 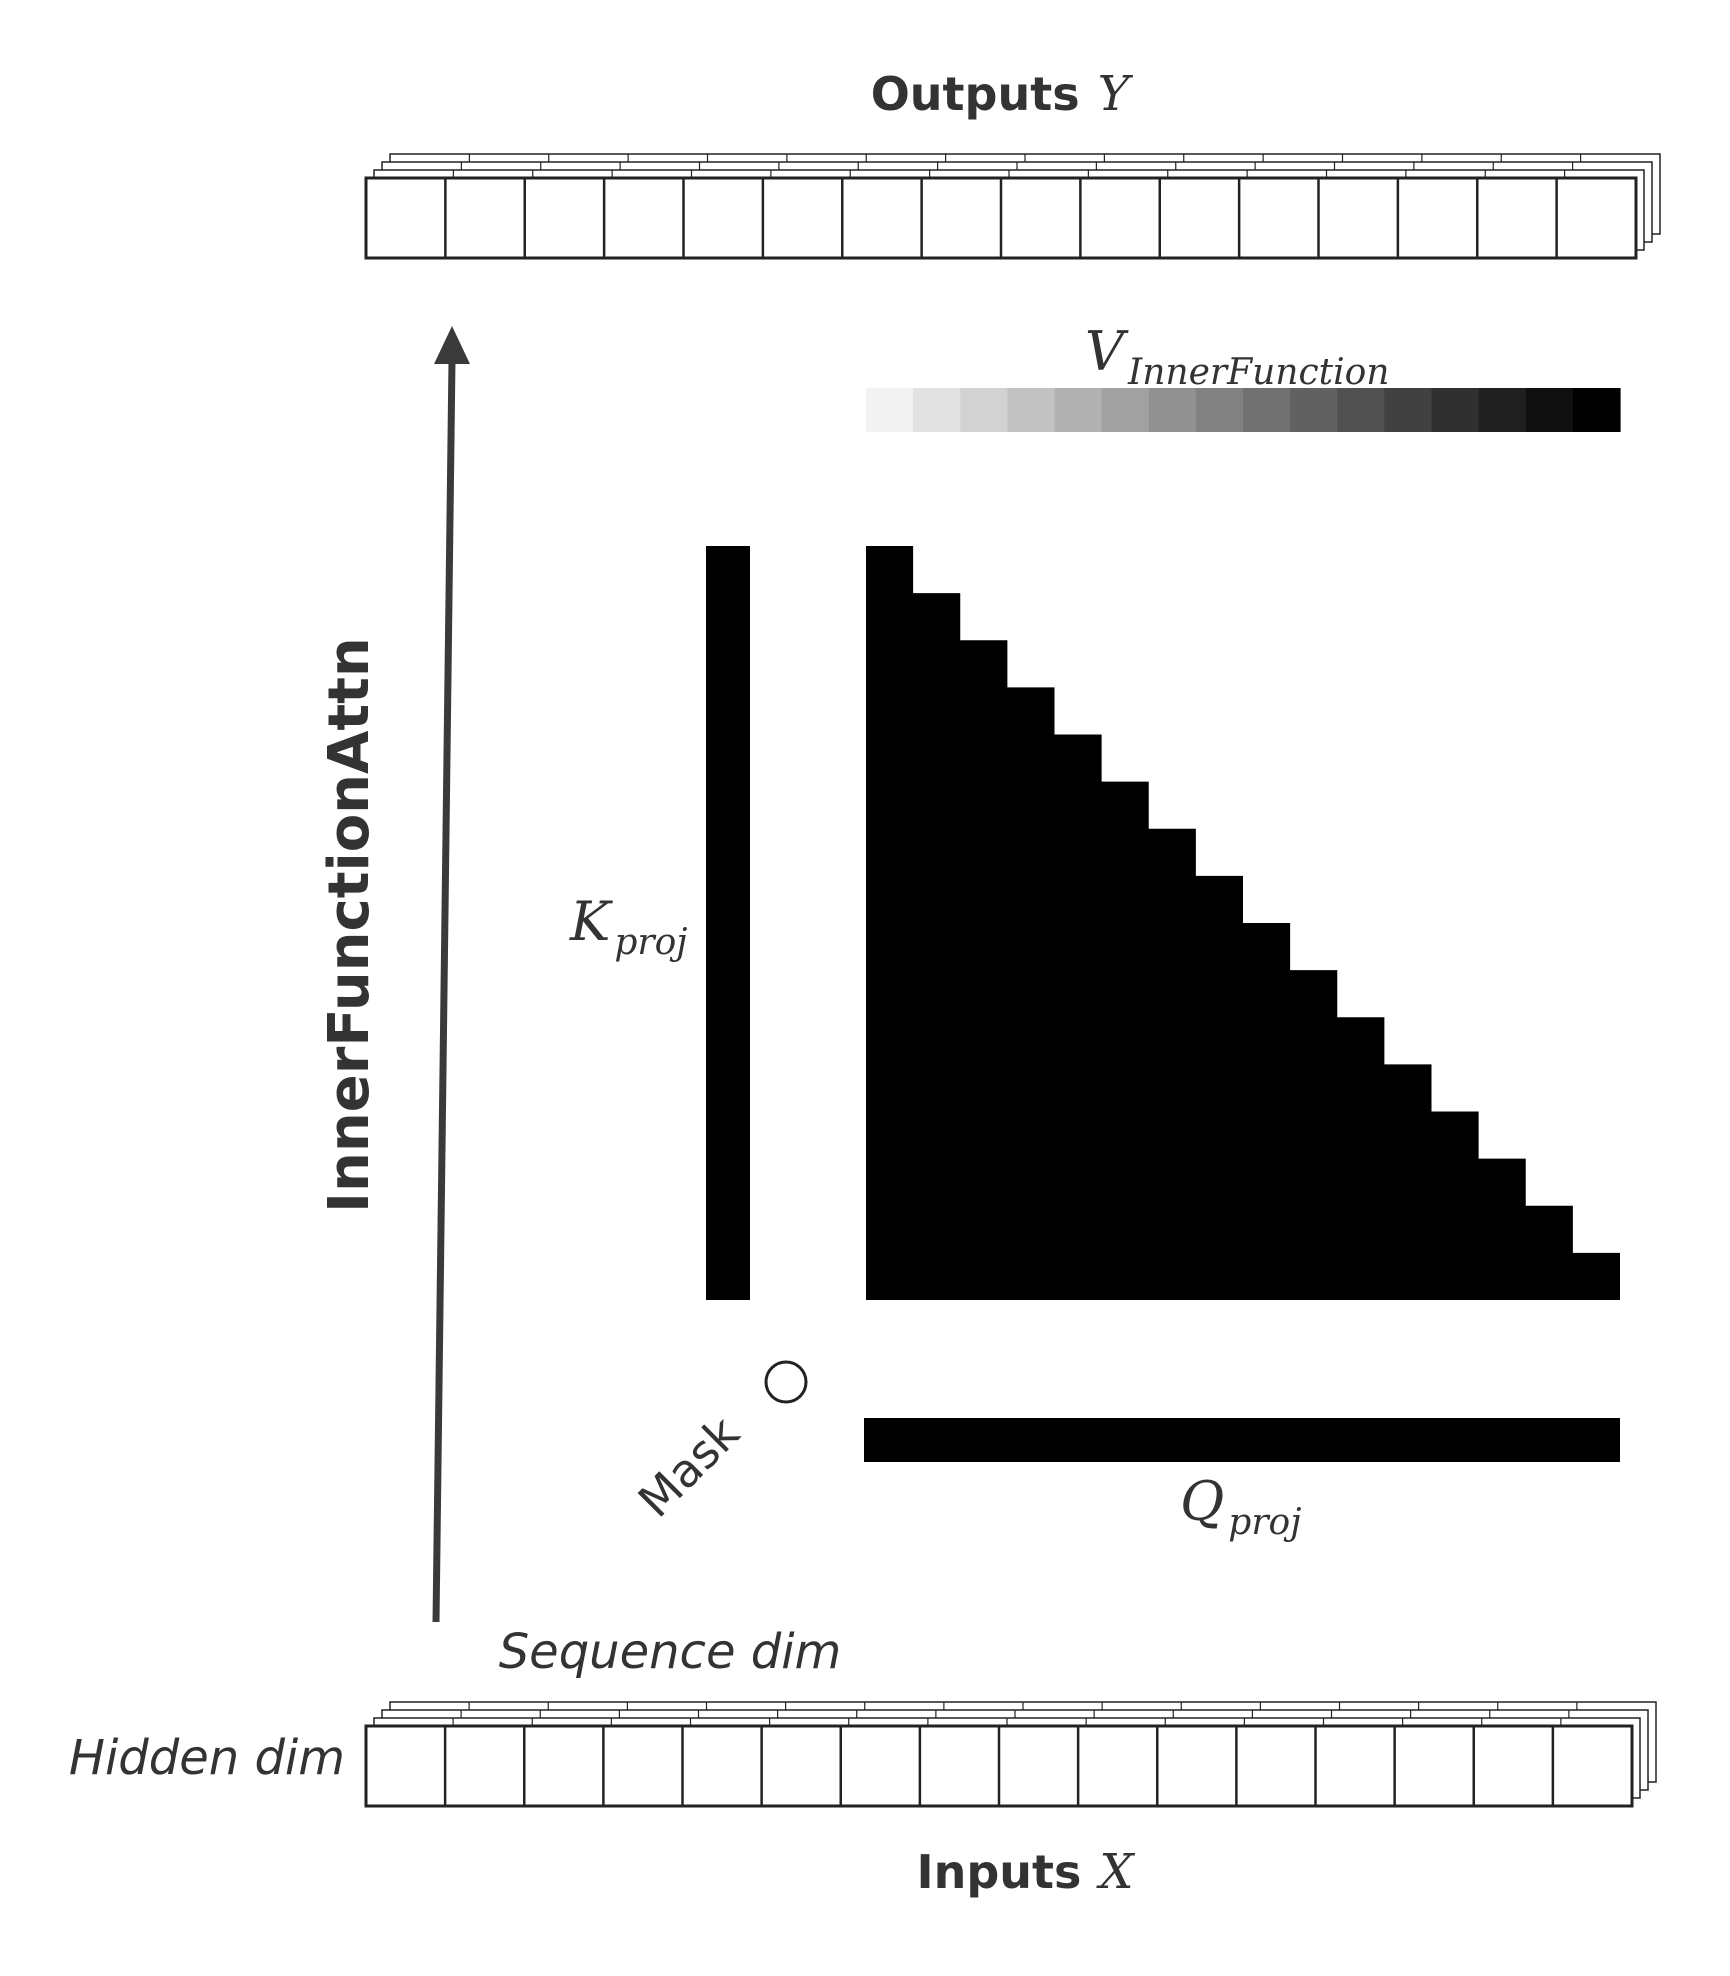 What do you see at coordinates (1237, 356) in the screenshot?
I see `v-inner-function-label: V InnerFunction` at bounding box center [1237, 356].